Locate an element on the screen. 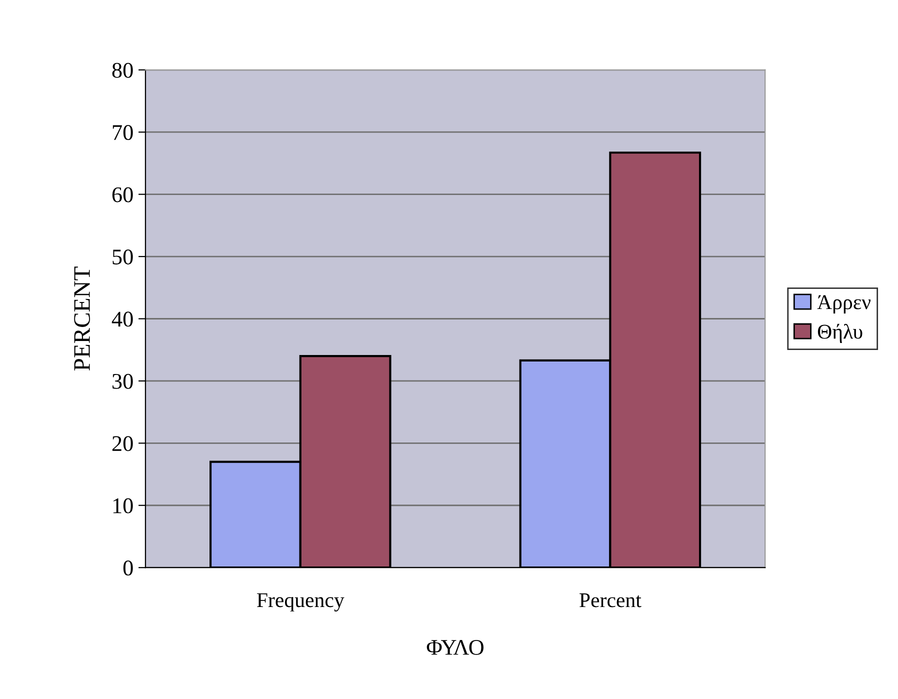  legend-label: Θήλυ is located at coordinates (840, 334).